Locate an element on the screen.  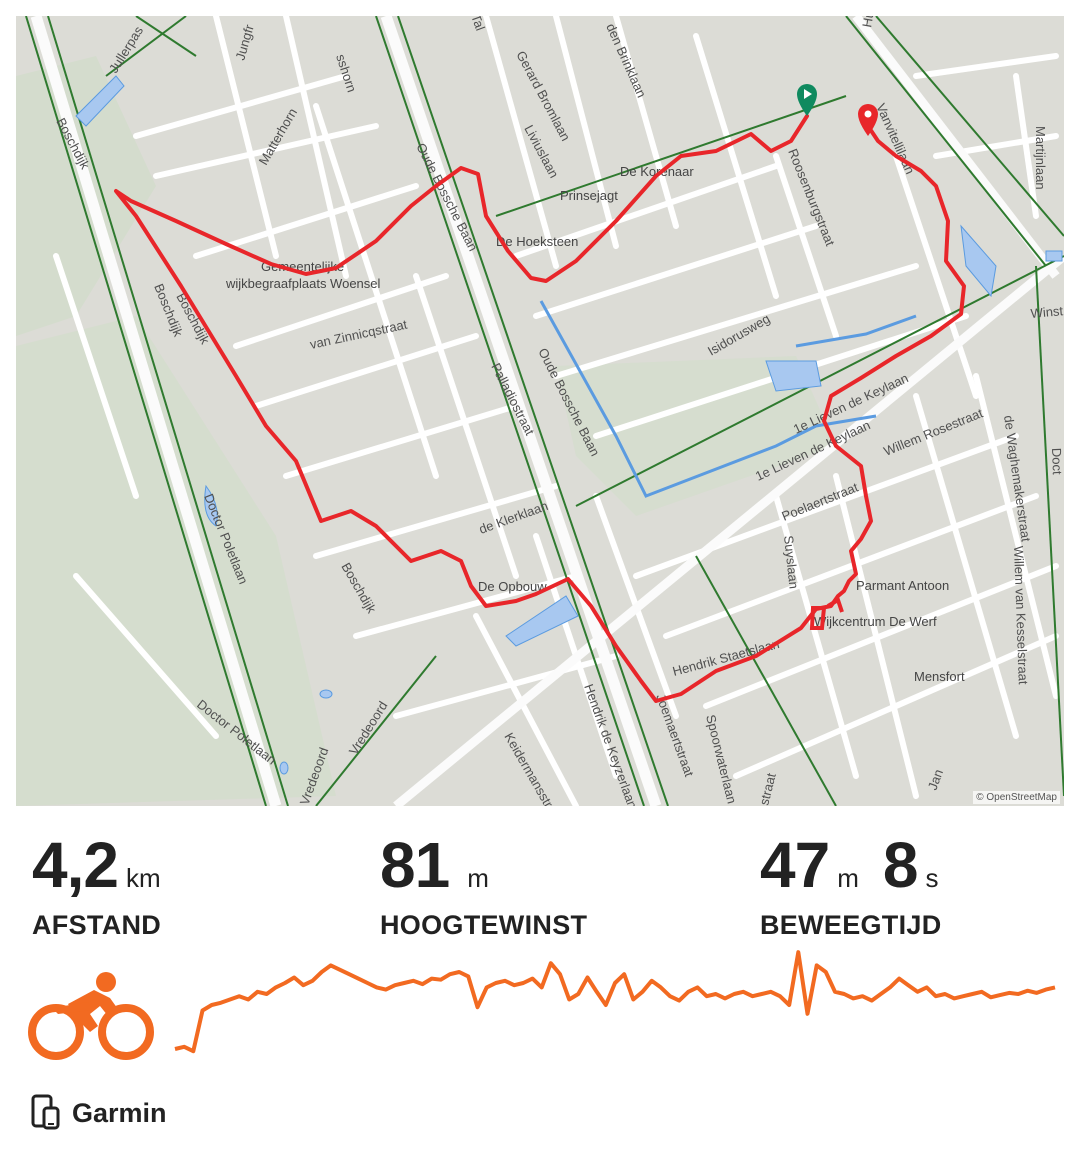
elevation-profile-line is located at coordinates (615, 1002).